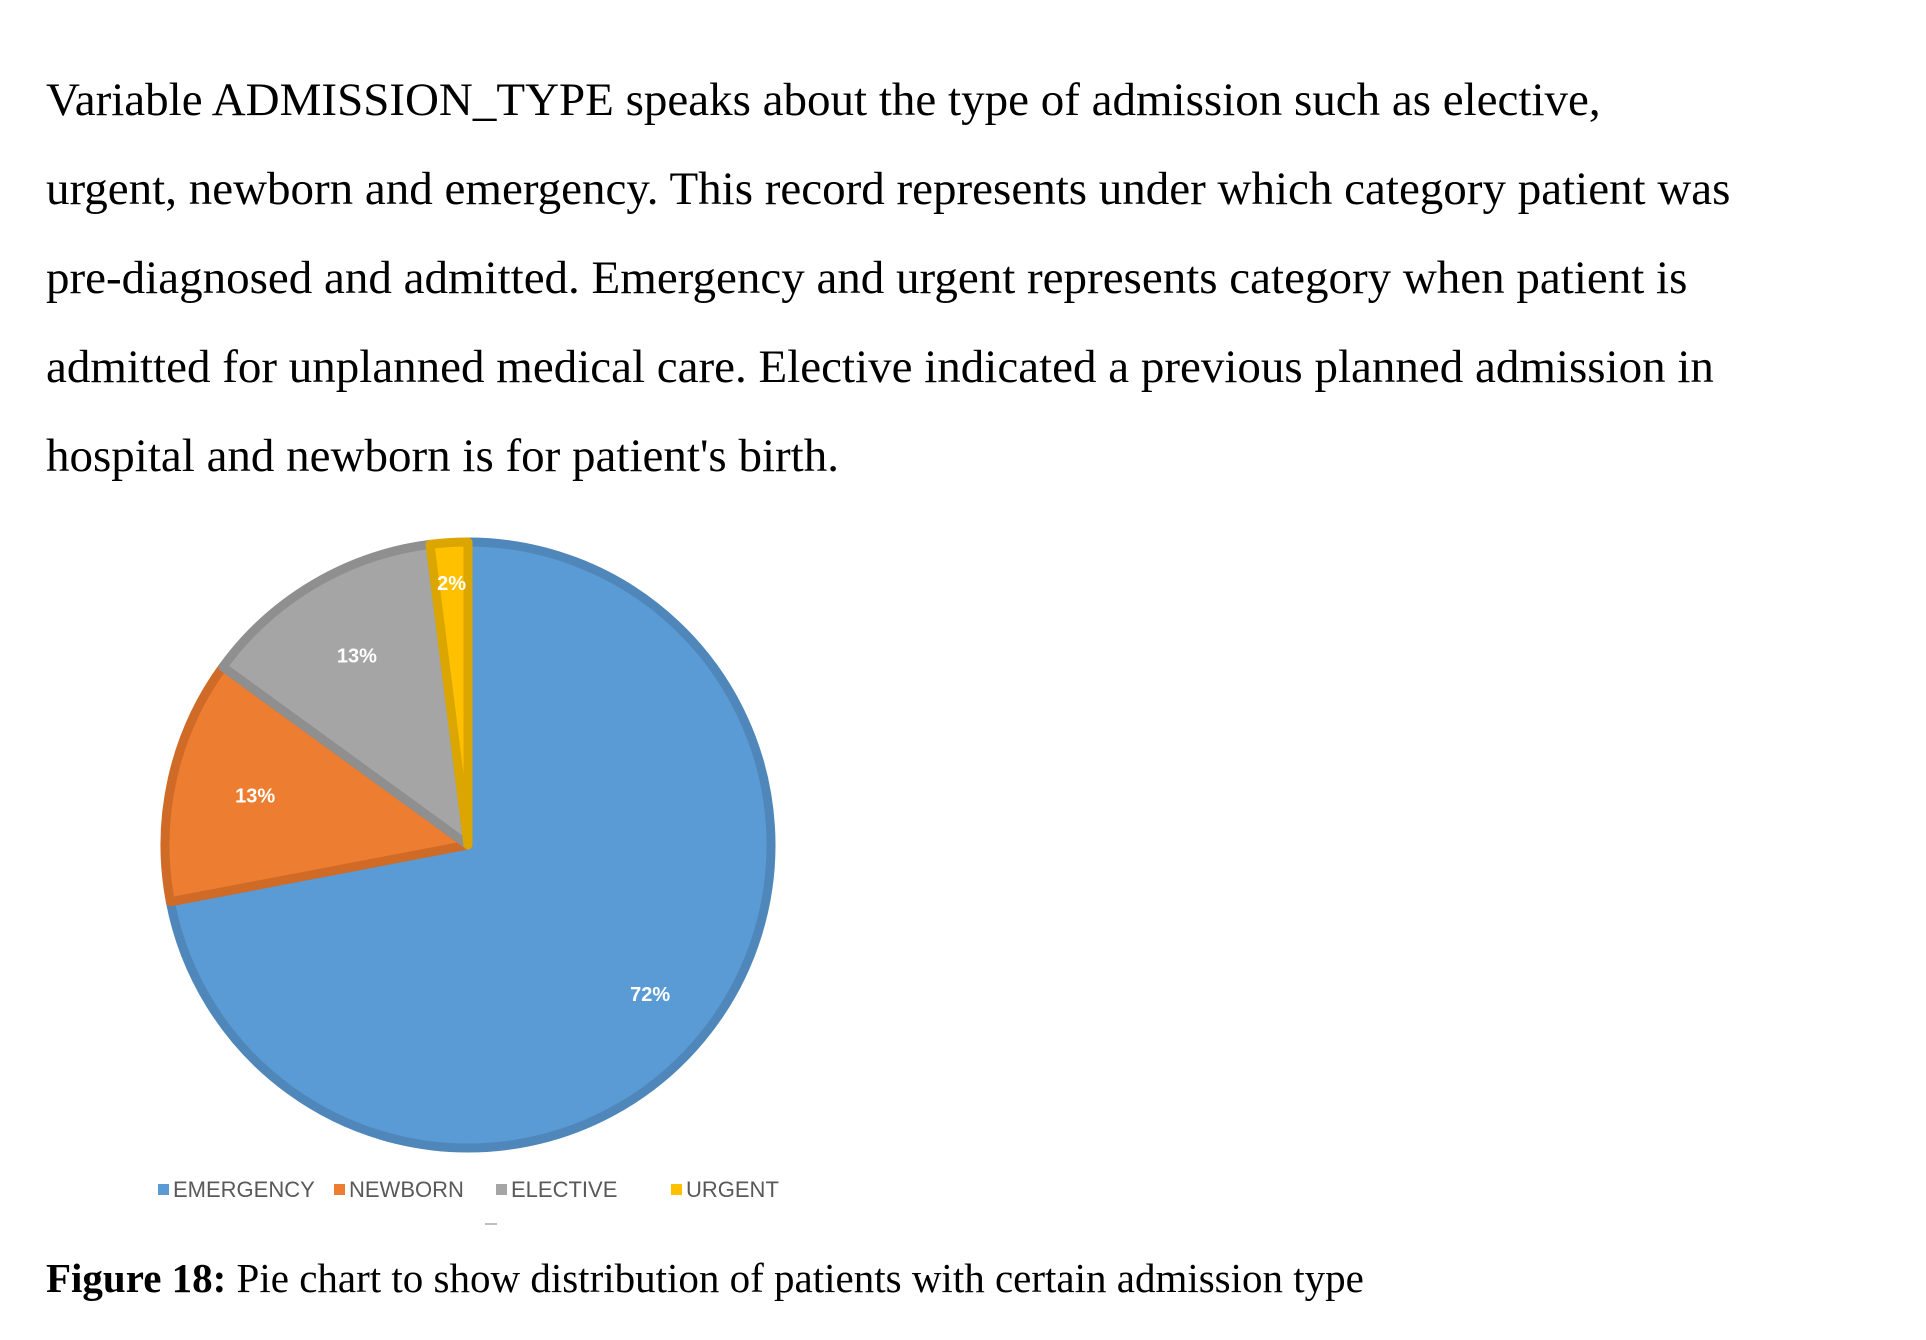  I want to click on decorative-dash, so click(491, 1224).